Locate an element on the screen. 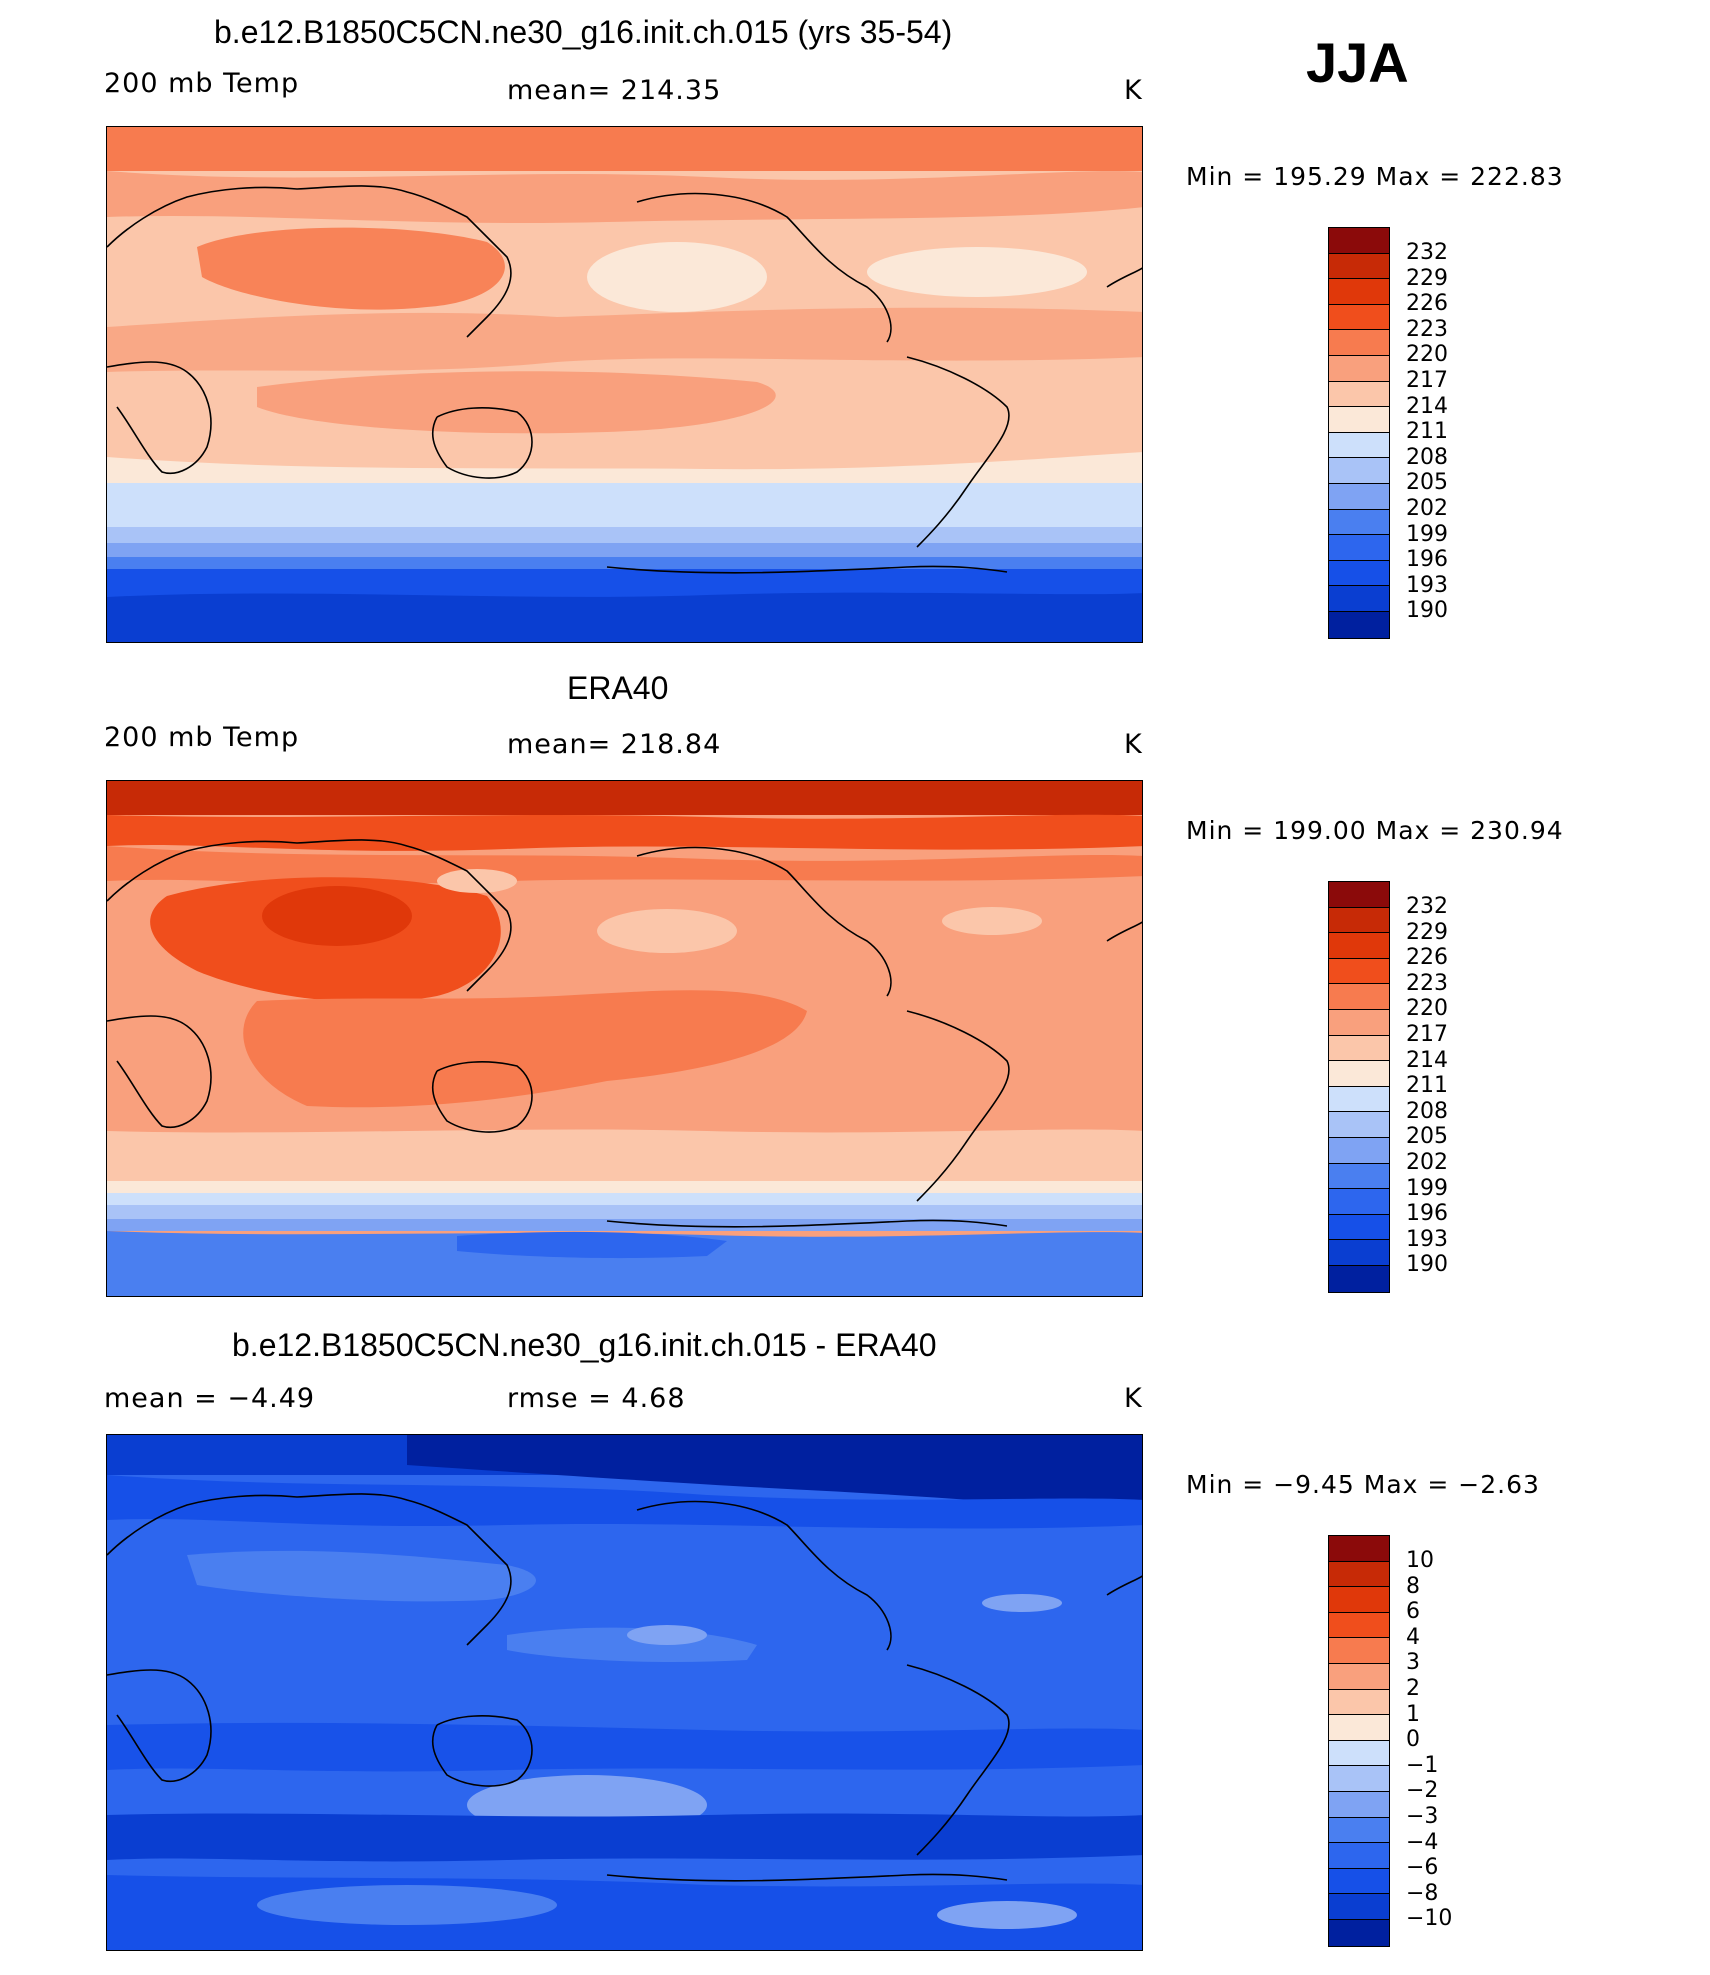 This screenshot has height=1975, width=1710. panel-2-title: ERA40 is located at coordinates (618, 688).